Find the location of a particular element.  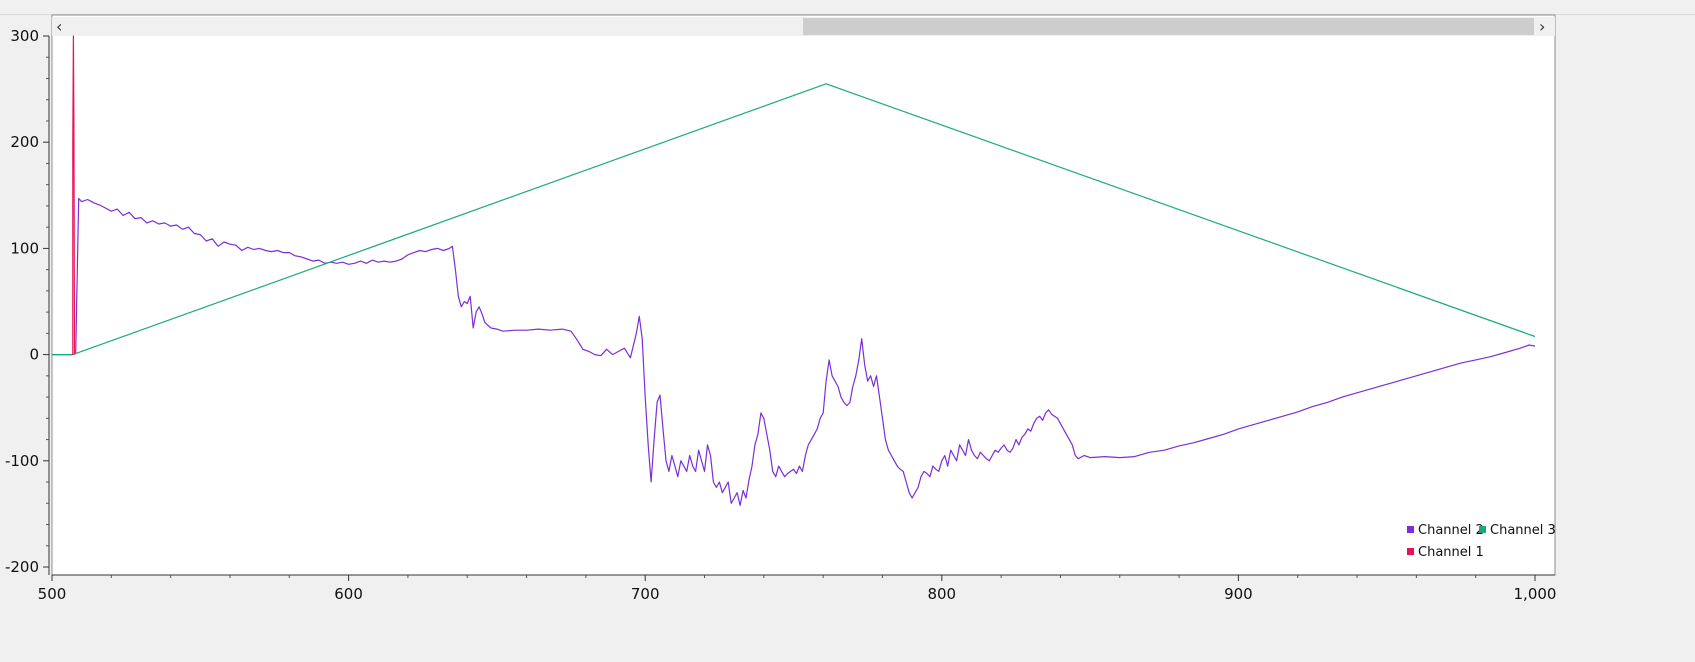

horizontal-scrollbar: ‹ › is located at coordinates (803, 26).